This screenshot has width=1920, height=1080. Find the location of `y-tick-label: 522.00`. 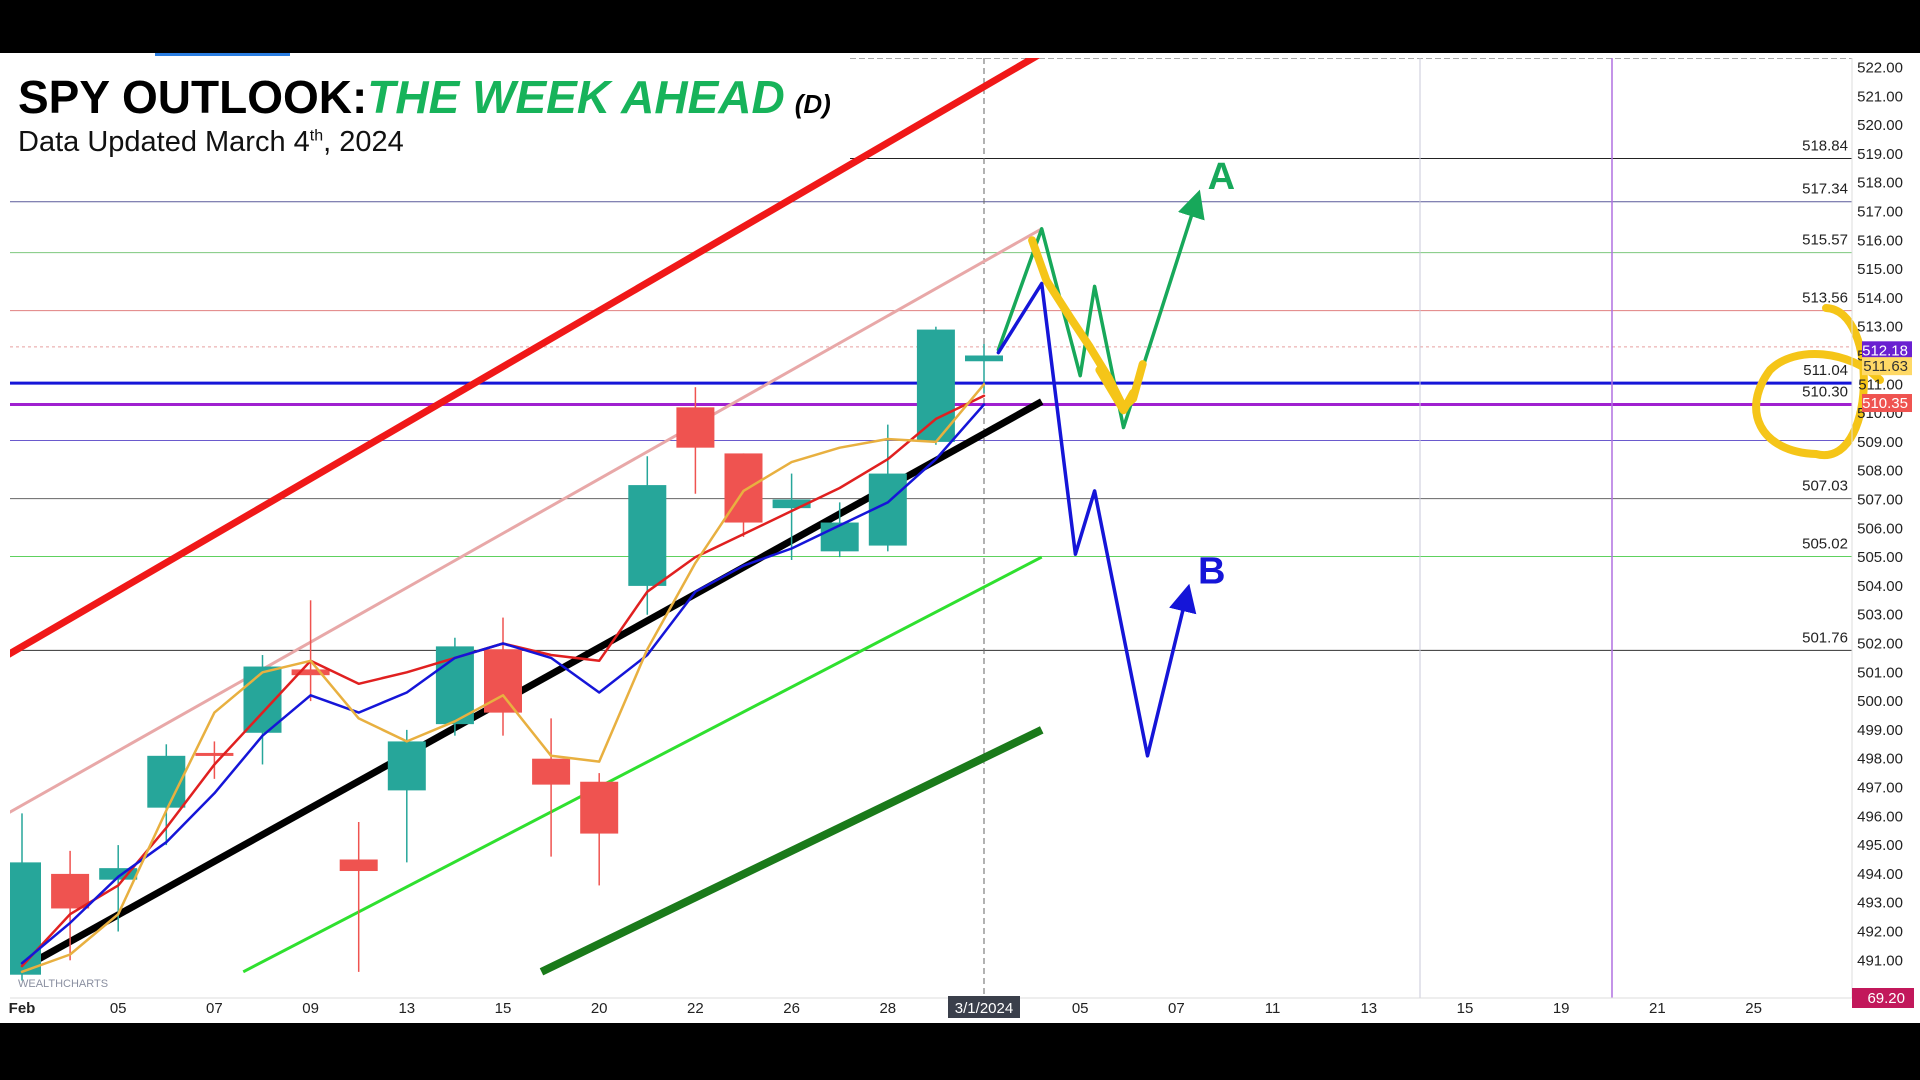

y-tick-label: 522.00 is located at coordinates (1880, 68).